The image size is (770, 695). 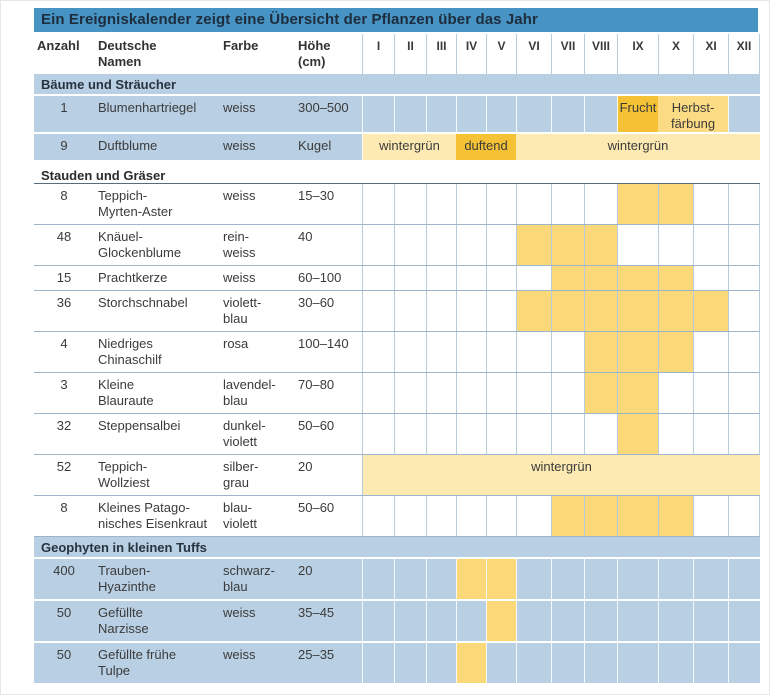 What do you see at coordinates (316, 425) in the screenshot?
I see `hoehe-cell: 50–60` at bounding box center [316, 425].